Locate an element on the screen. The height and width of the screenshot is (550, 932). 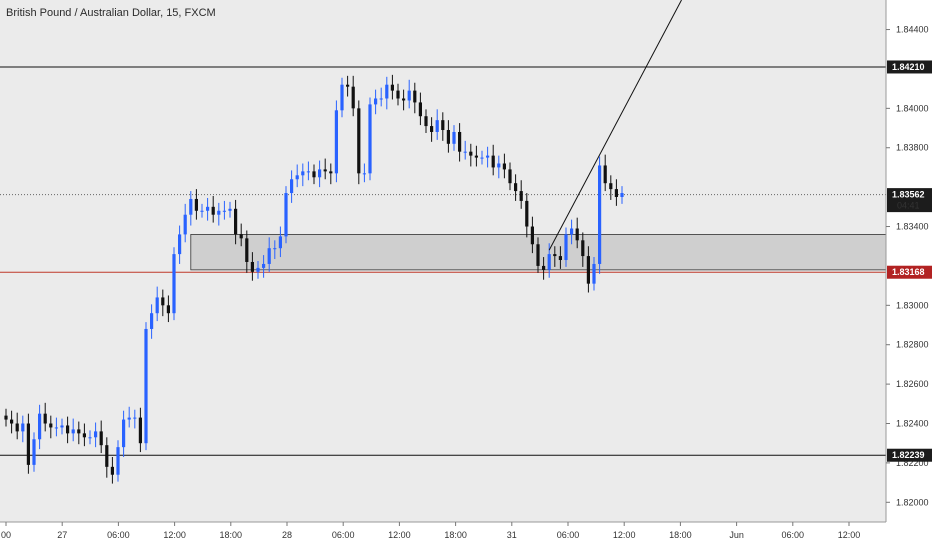
price-tick-label: 1.82800 is located at coordinates (912, 345).